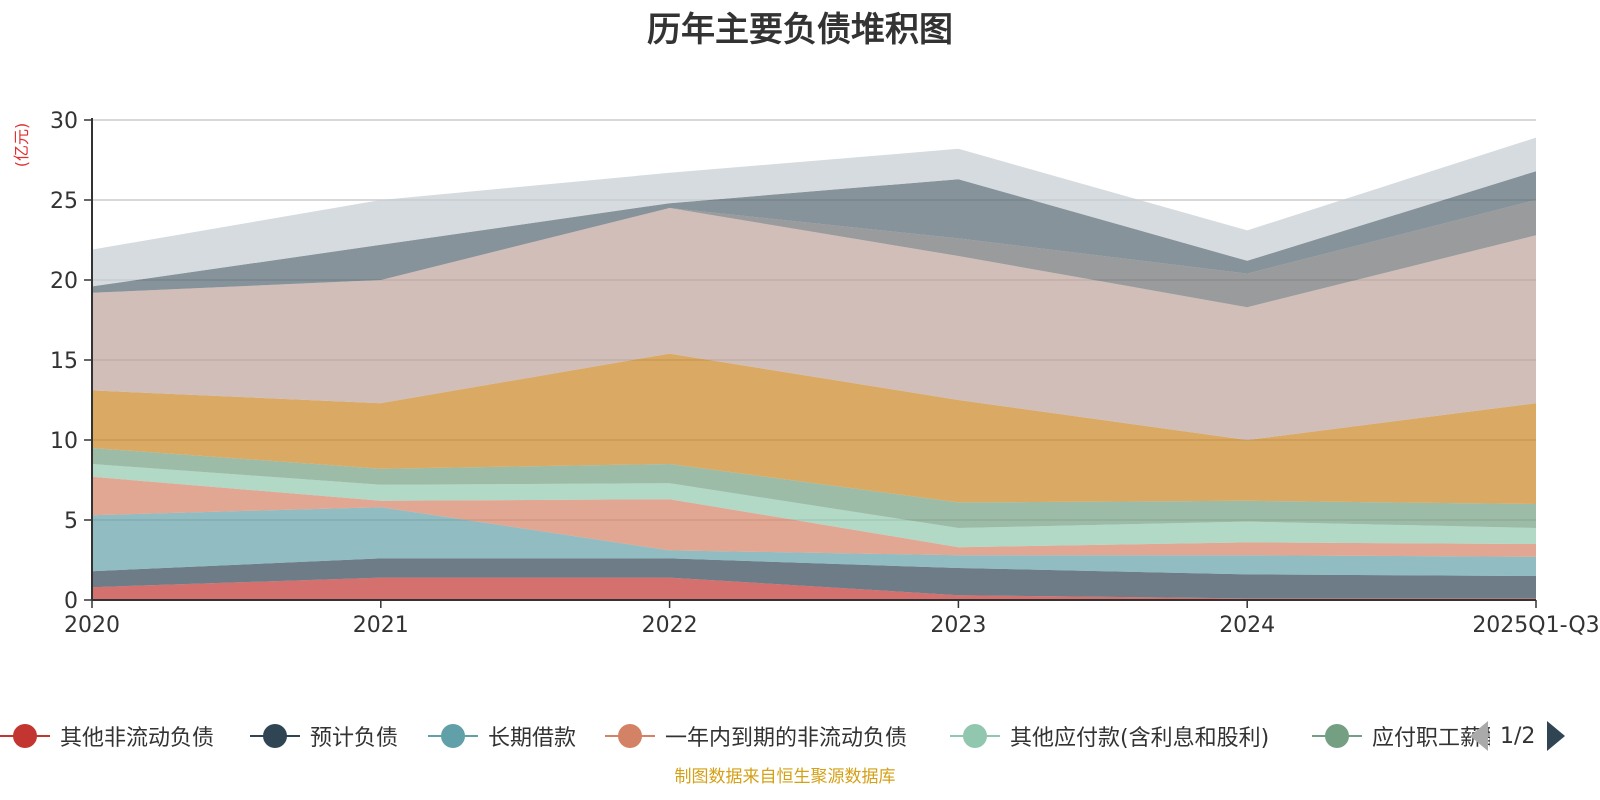 This screenshot has height=800, width=1600. What do you see at coordinates (532, 738) in the screenshot?
I see `legend-label: 长期借款` at bounding box center [532, 738].